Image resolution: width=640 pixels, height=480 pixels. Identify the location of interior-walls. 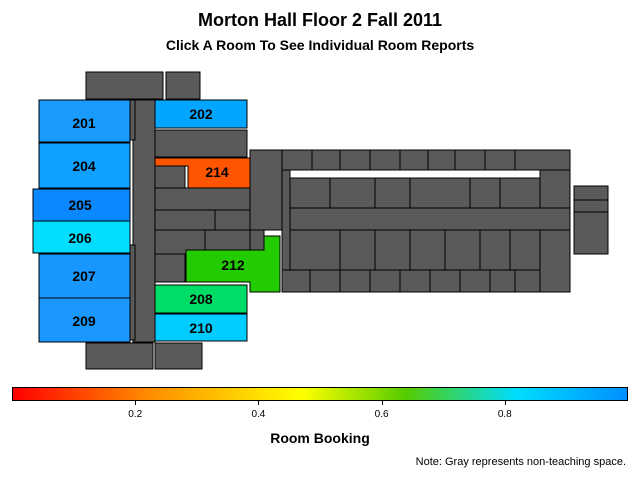
(458, 221).